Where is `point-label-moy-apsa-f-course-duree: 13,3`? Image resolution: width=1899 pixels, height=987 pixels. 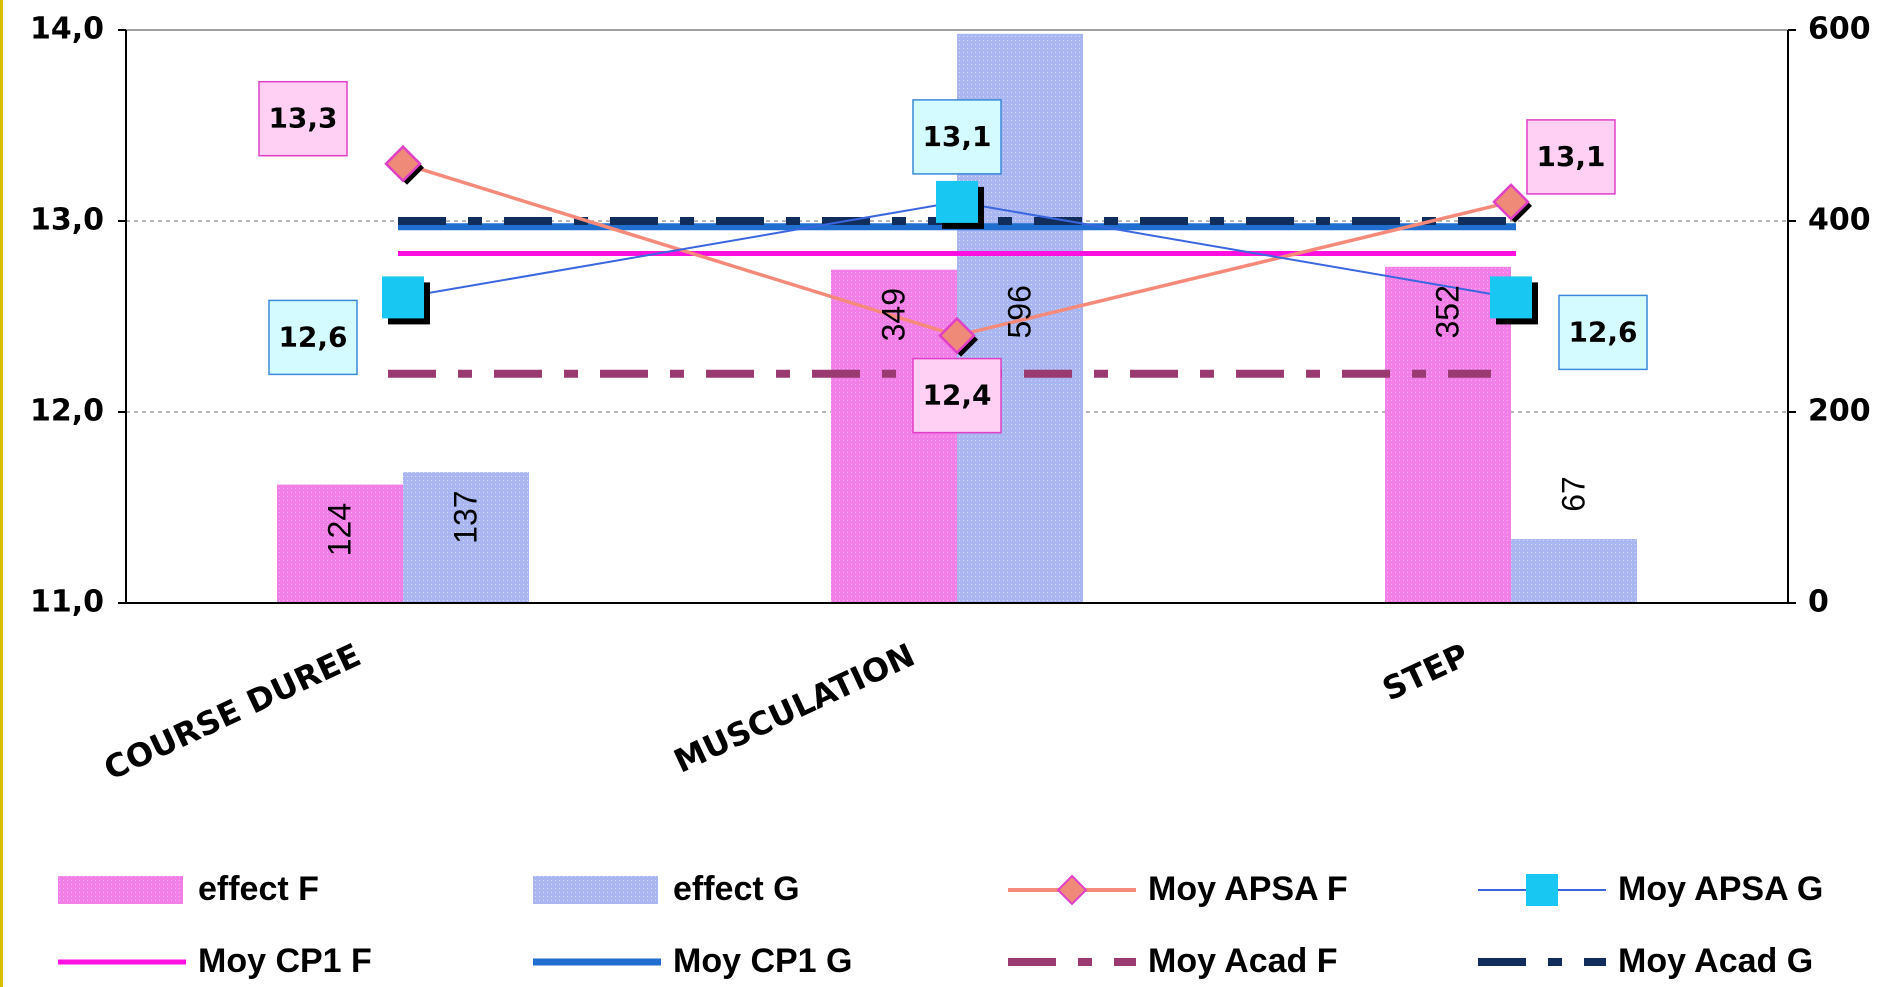
point-label-moy-apsa-f-course-duree: 13,3 is located at coordinates (302, 118).